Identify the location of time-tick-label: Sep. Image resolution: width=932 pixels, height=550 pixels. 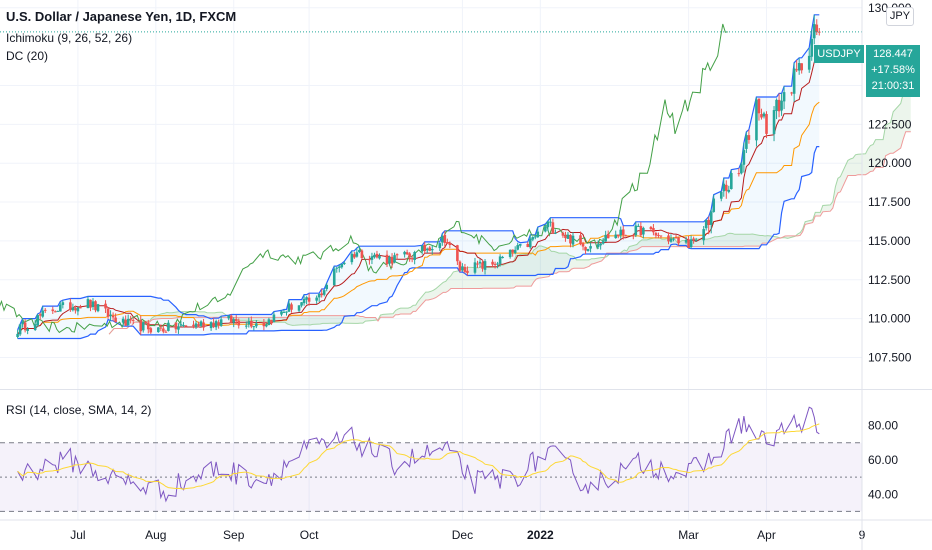
(234, 535).